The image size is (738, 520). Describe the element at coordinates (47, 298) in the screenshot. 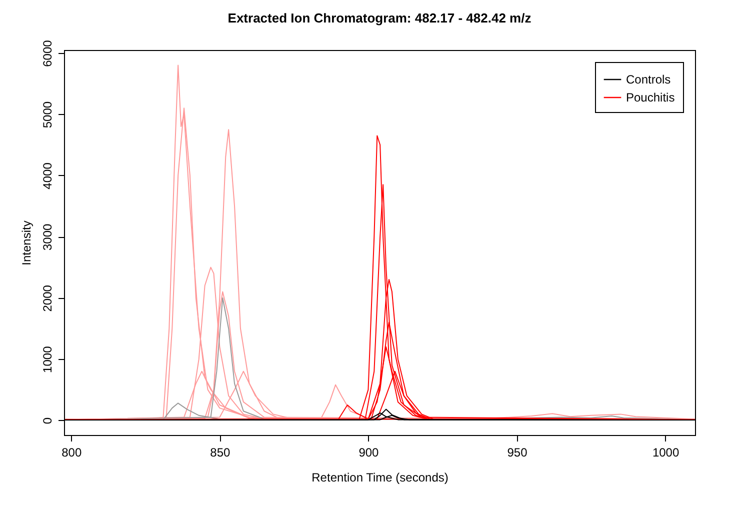

I see `y-tick-label: 2000` at that location.